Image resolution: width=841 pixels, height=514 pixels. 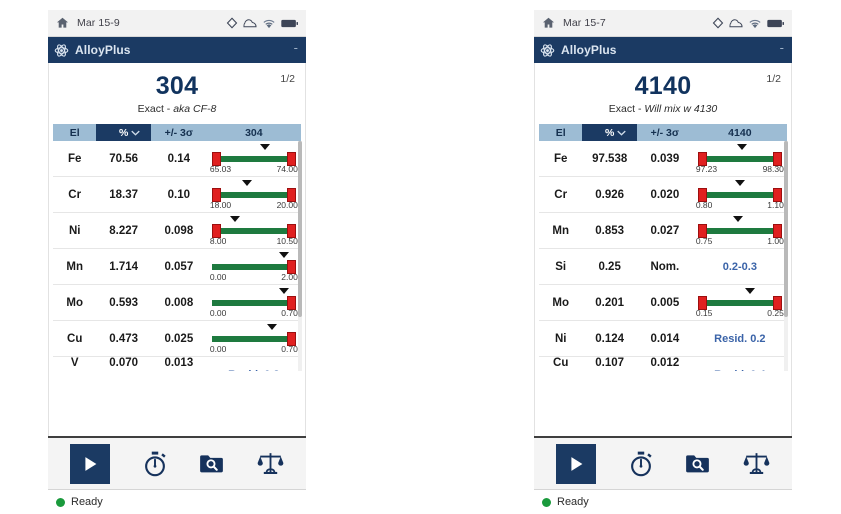 What do you see at coordinates (718, 23) in the screenshot?
I see `location-icon` at bounding box center [718, 23].